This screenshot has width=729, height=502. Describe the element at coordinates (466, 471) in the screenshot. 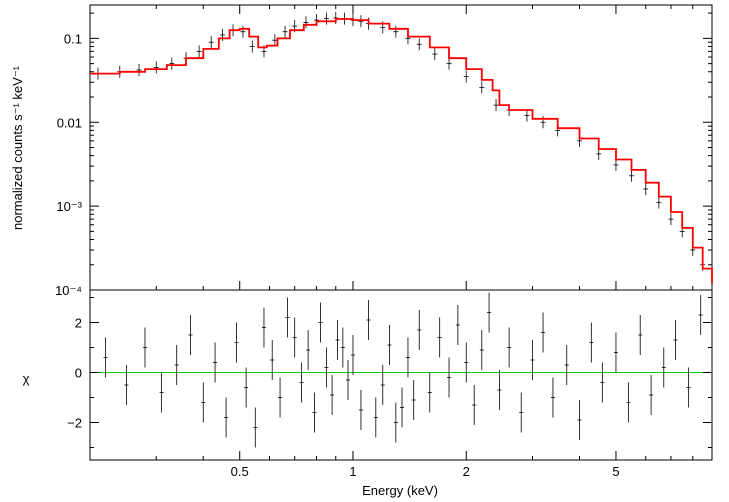

I see `x-tick-label: 2` at that location.